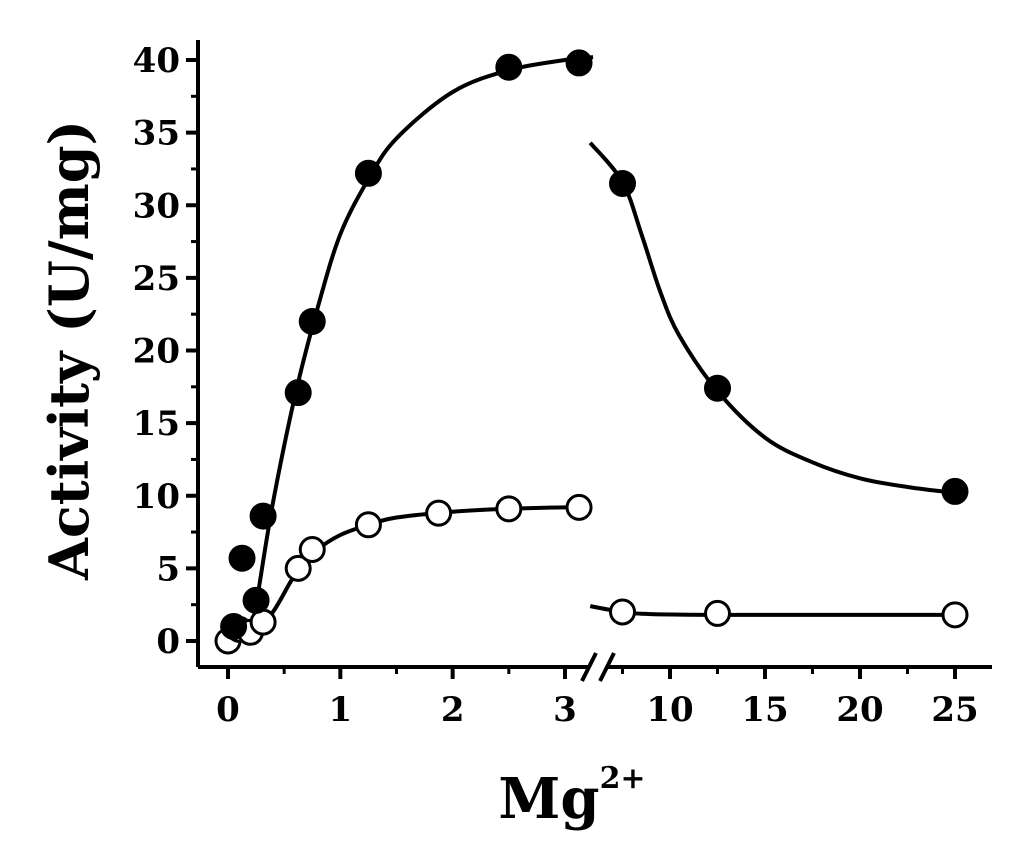 The width and height of the screenshot is (1024, 862). I want to click on x-tick-label: 2, so click(453, 710).